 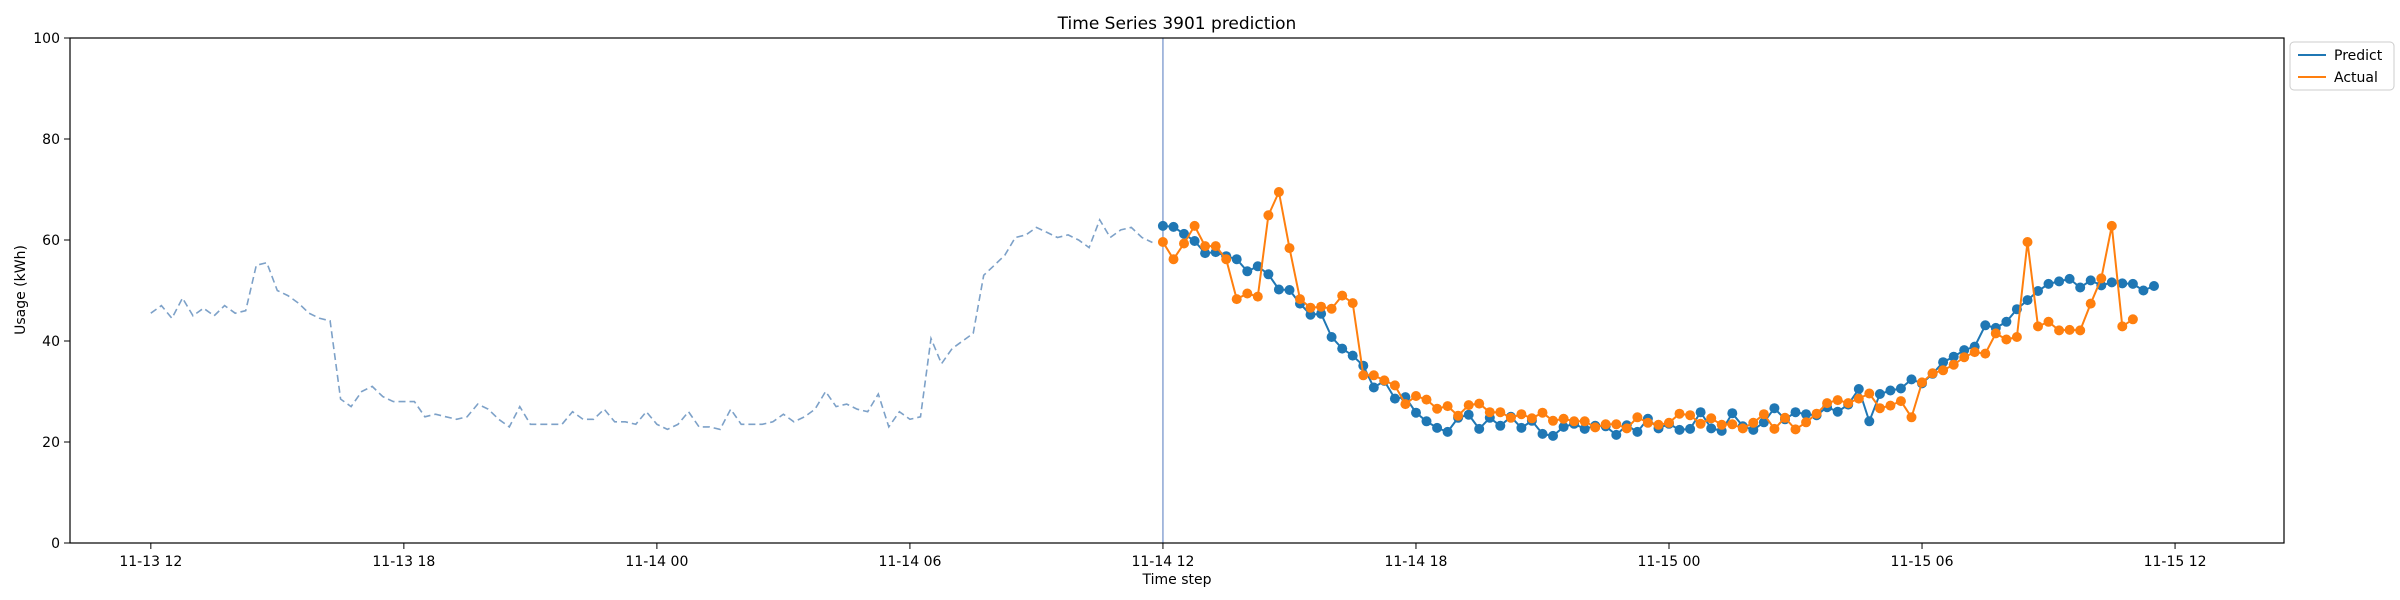 What do you see at coordinates (51, 443) in the screenshot?
I see `y-tick-label: 20` at bounding box center [51, 443].